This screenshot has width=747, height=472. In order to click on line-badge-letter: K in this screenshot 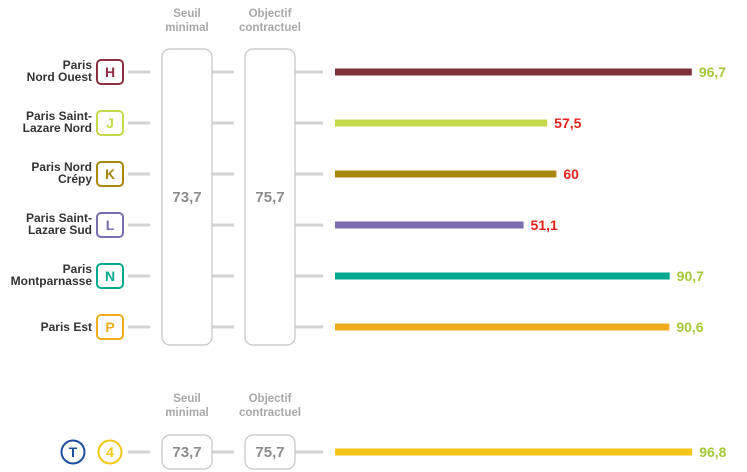, I will do `click(110, 174)`.